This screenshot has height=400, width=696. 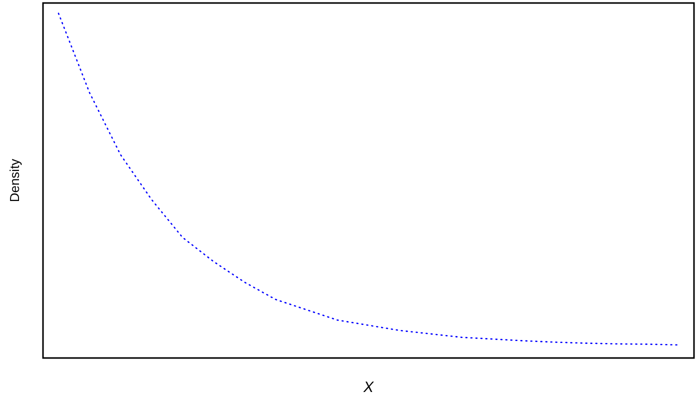 I want to click on y-axis-title: Density, so click(x=14, y=180).